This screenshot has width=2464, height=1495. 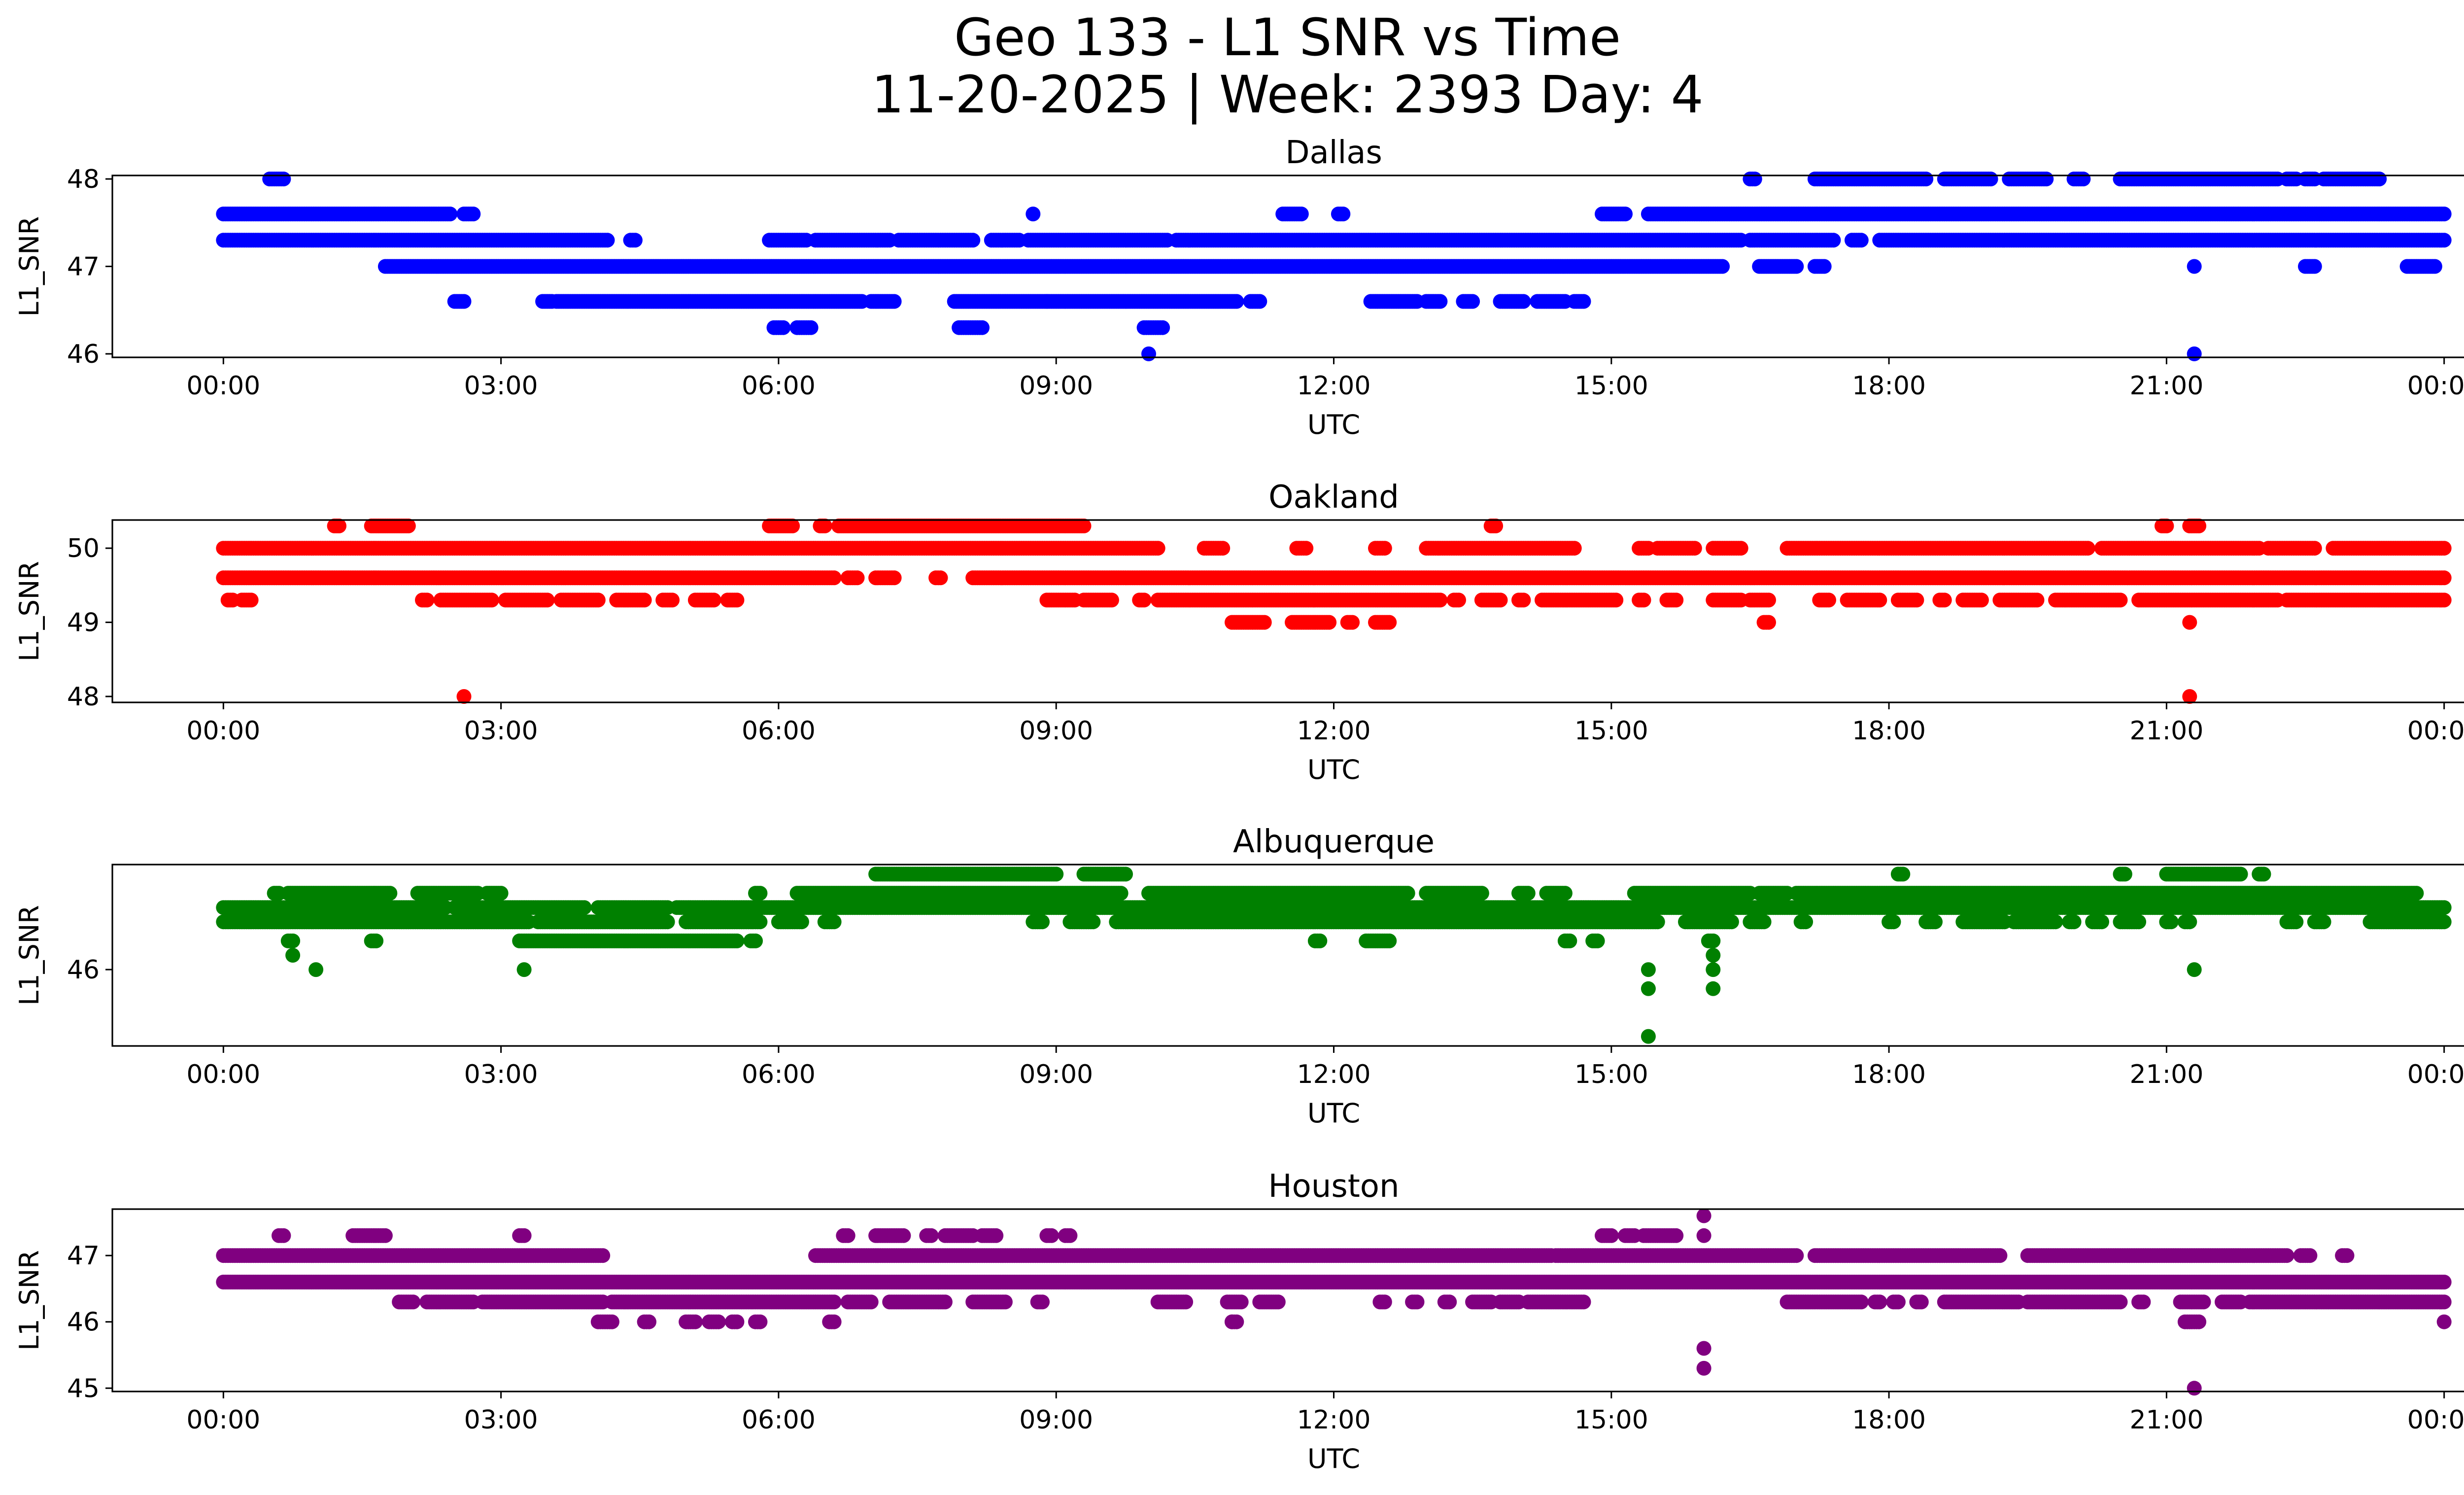 What do you see at coordinates (779, 386) in the screenshot?
I see `x-tick-label: 06:00` at bounding box center [779, 386].